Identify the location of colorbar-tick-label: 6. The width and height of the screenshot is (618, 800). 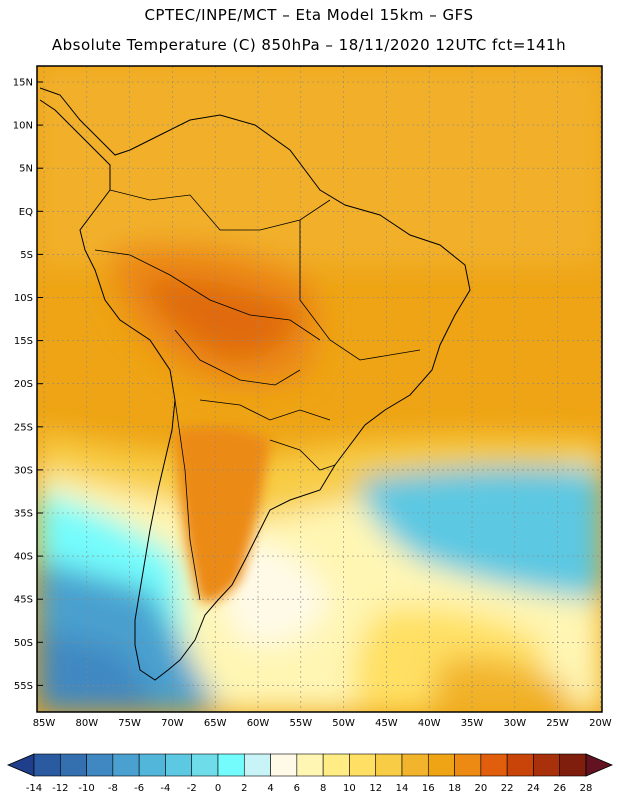
(297, 788).